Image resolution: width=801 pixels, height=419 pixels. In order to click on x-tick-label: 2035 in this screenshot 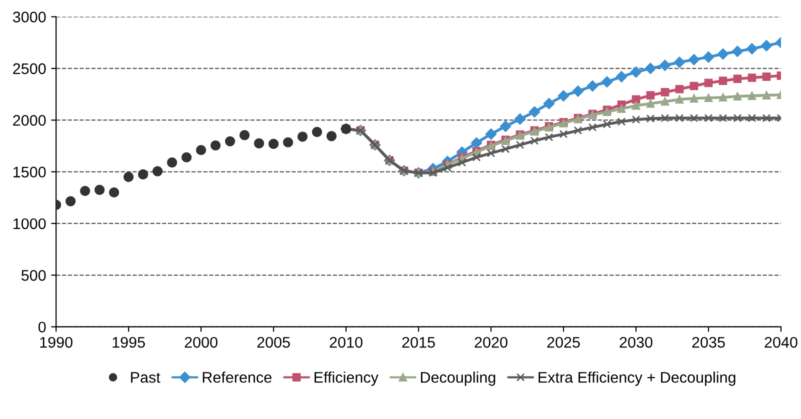, I will do `click(708, 342)`.